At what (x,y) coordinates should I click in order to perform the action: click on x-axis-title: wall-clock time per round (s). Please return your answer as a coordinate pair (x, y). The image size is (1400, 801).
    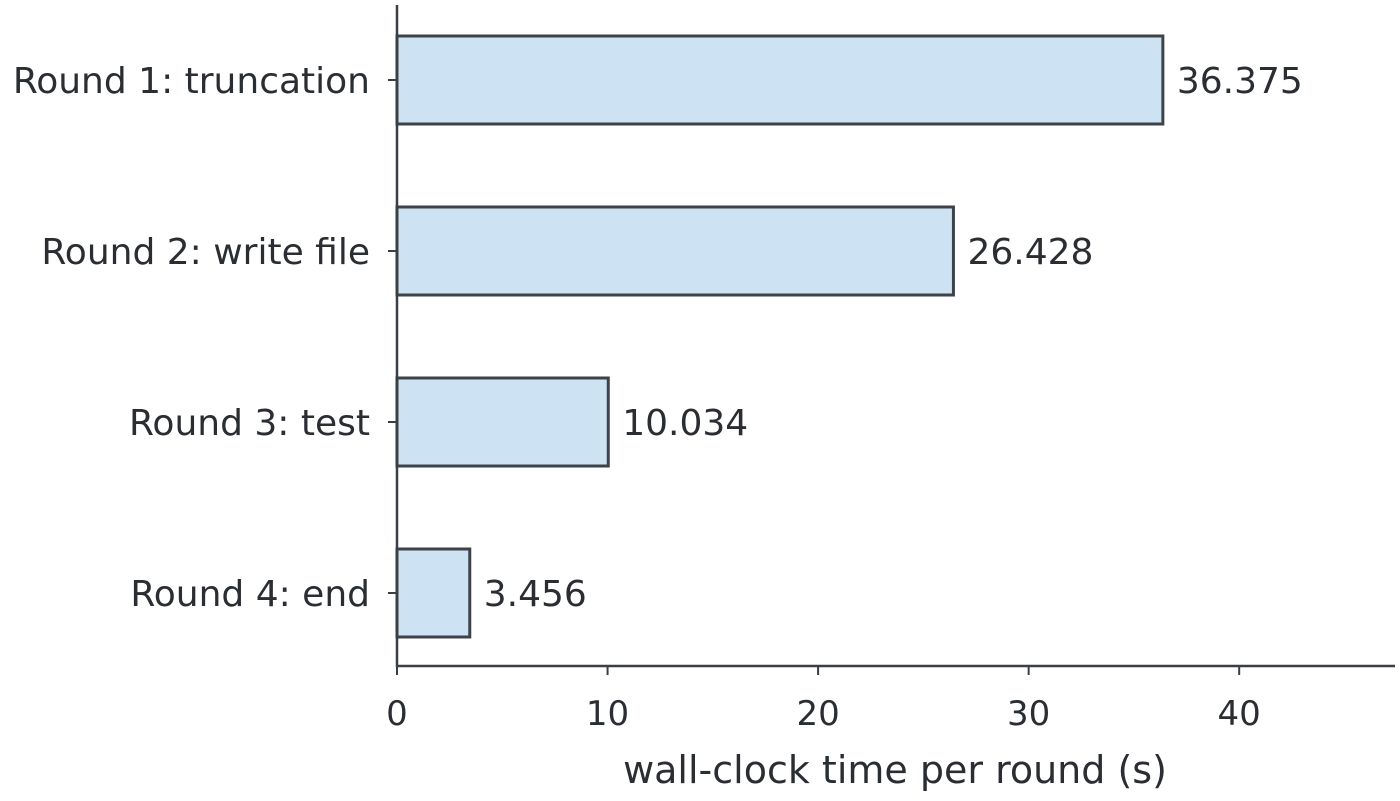
    Looking at the image, I should click on (895, 770).